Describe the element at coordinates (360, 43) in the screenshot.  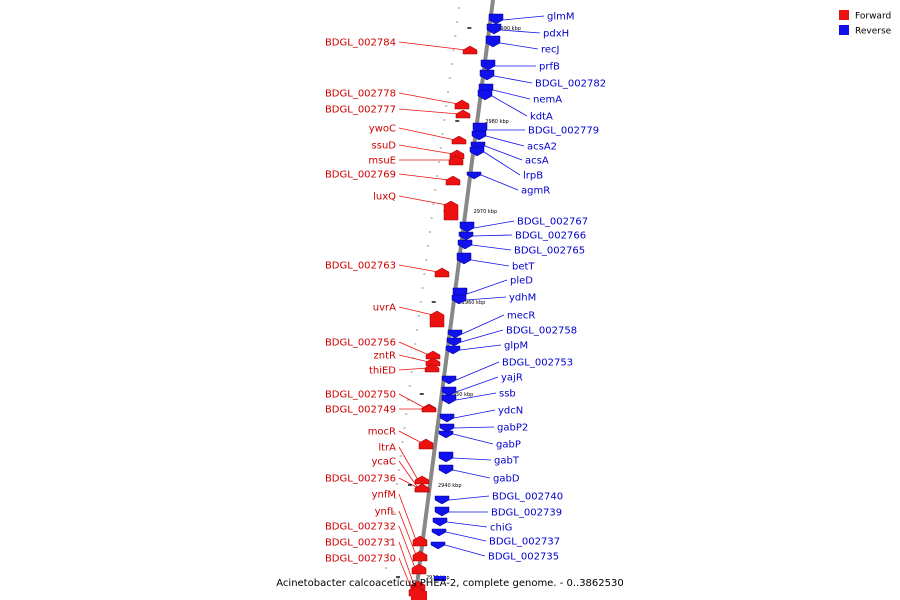
I see `forward-gene-label: BDGL_002784` at that location.